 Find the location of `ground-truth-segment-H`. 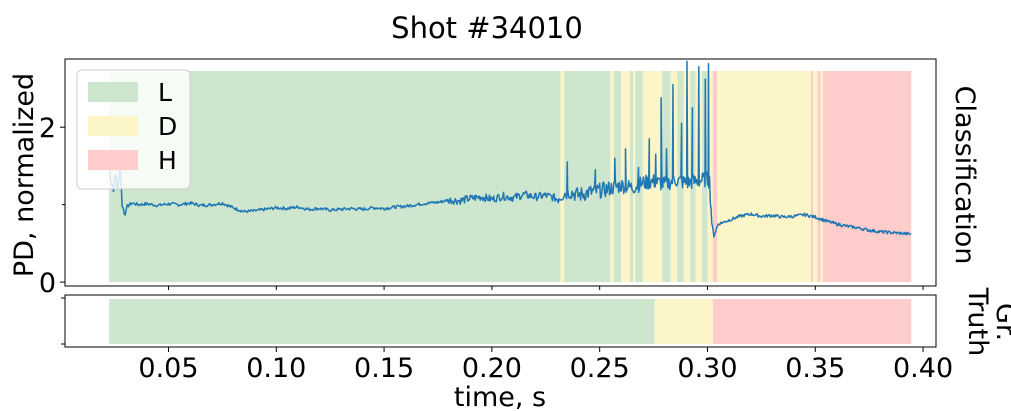

ground-truth-segment-H is located at coordinates (812, 321).